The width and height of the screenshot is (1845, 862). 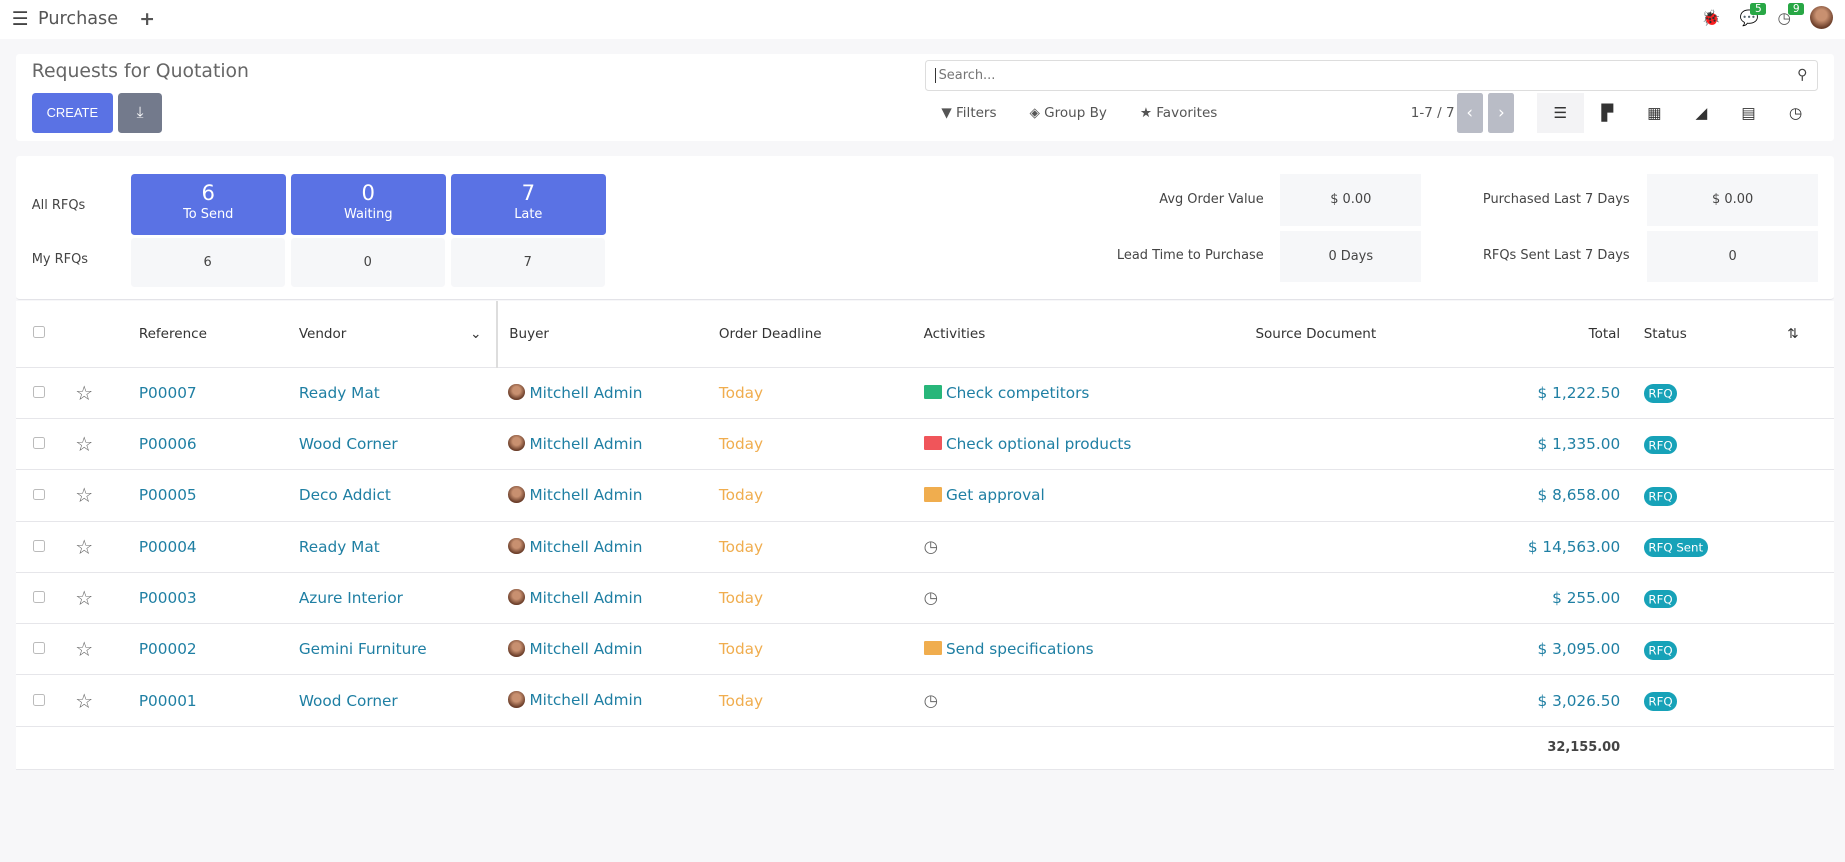 What do you see at coordinates (1550, 495) in the screenshot?
I see `total-cell: $ 8,658.00` at bounding box center [1550, 495].